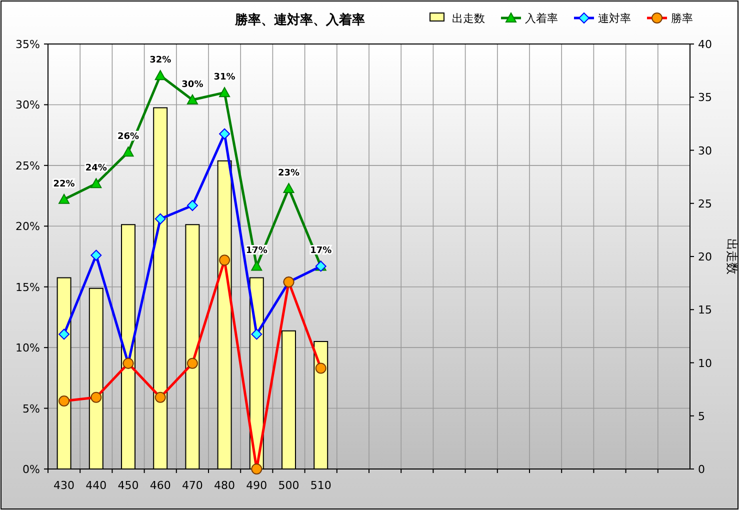  I want to click on legend-label: 勝率, so click(682, 18).